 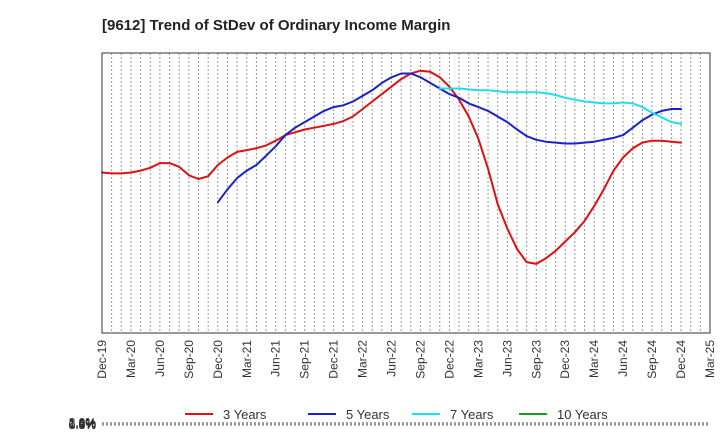 I want to click on y-tick-label: 1.0%, so click(x=83, y=424).